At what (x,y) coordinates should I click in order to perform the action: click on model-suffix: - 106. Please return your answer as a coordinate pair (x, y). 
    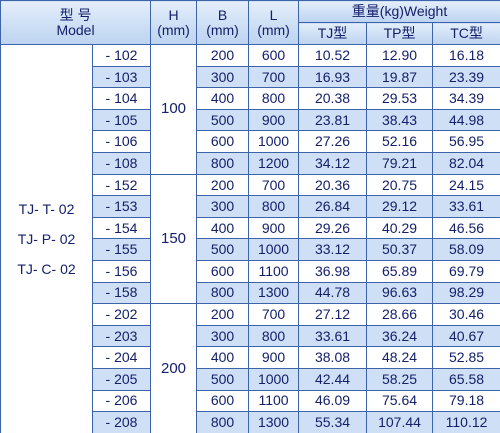
    Looking at the image, I should click on (121, 141).